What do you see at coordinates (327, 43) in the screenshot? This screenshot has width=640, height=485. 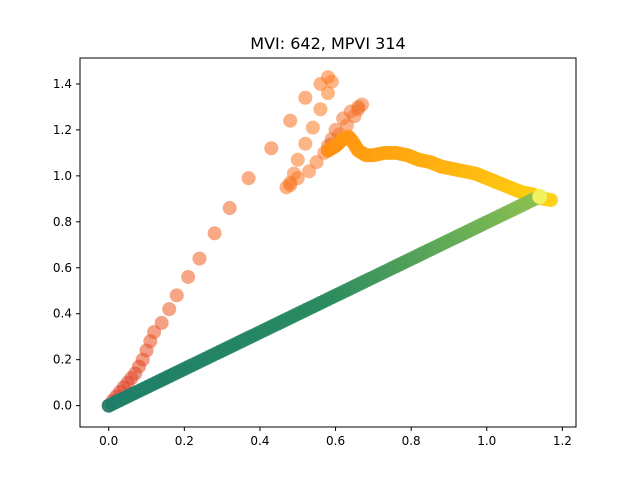 I see `chart-title: MVI: 642, MPVI 314` at bounding box center [327, 43].